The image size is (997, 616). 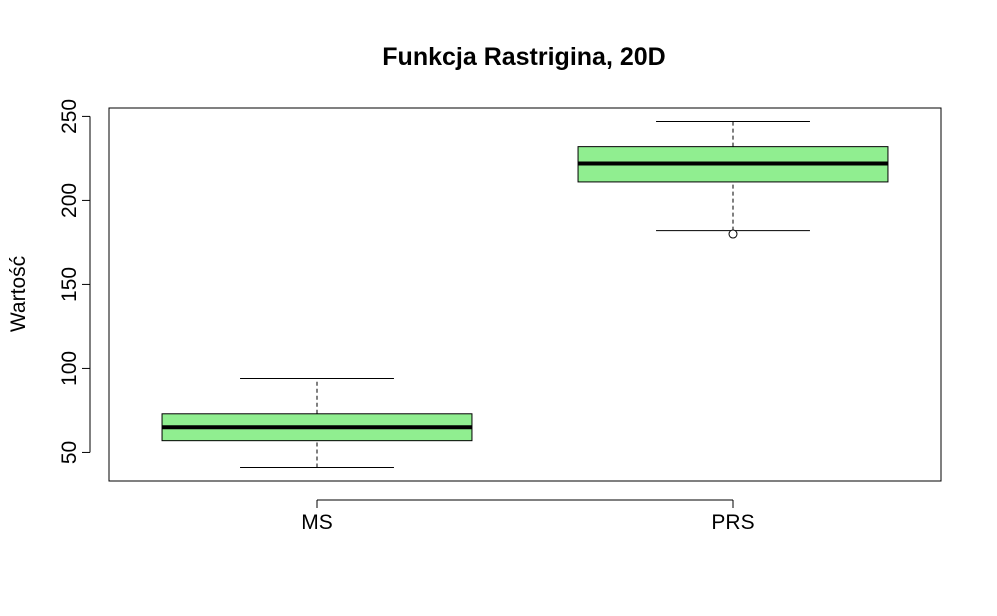 I want to click on x-axis: MS PRS, so click(x=528, y=516).